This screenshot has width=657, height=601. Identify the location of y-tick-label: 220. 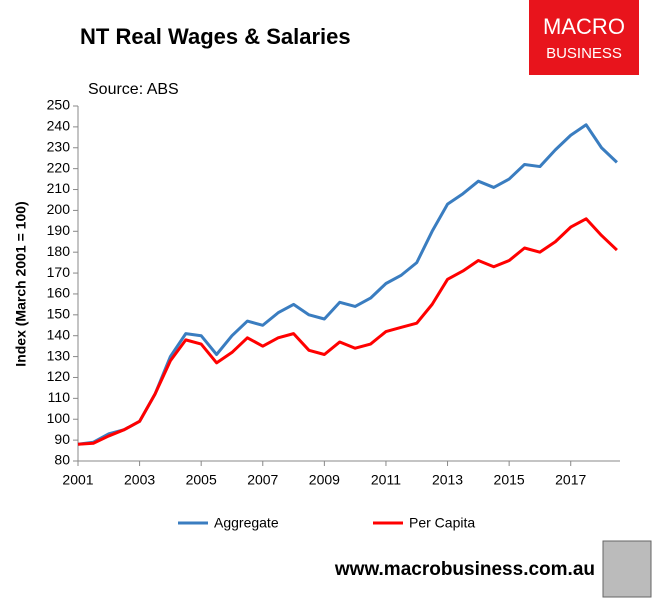
(59, 167).